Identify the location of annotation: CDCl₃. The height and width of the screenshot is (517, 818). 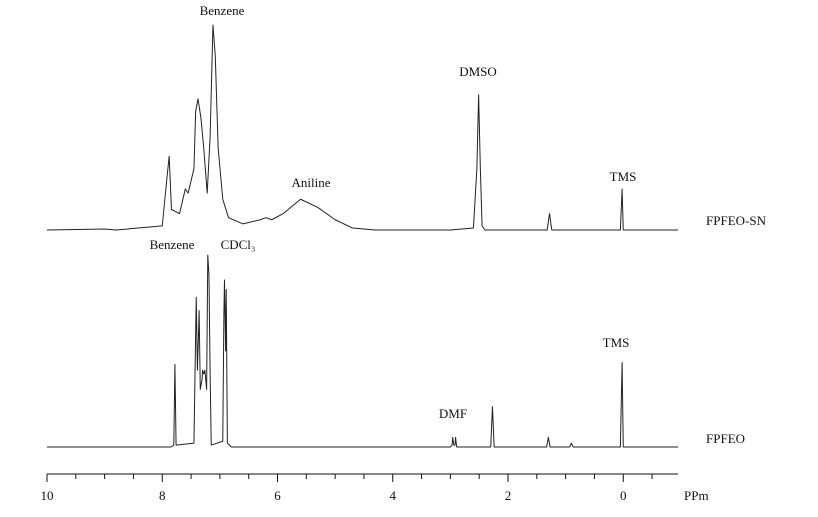
(238, 244).